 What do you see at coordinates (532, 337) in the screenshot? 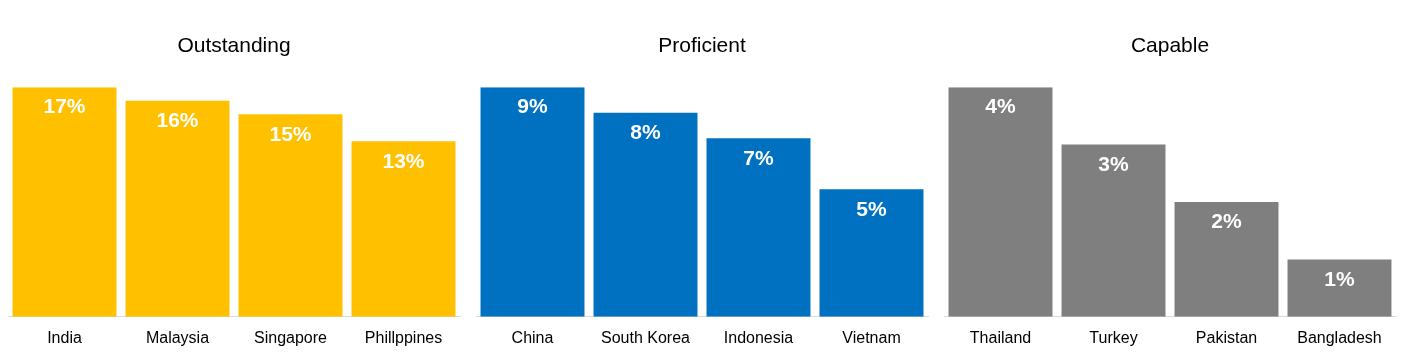
I see `x-tick-label: China` at bounding box center [532, 337].